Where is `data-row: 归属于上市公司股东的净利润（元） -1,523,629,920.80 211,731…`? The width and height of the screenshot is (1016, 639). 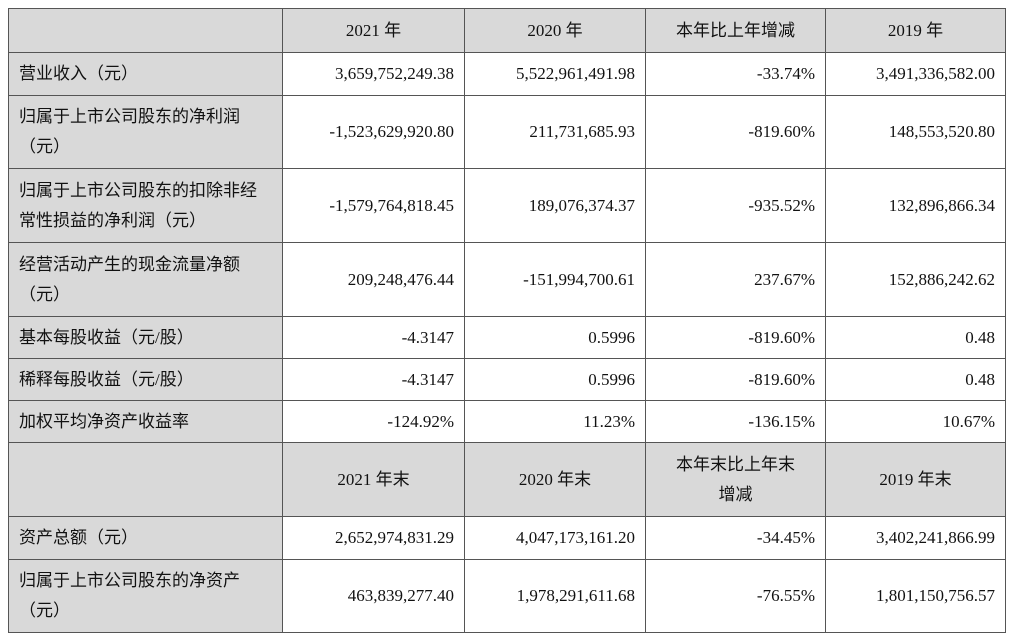 data-row: 归属于上市公司股东的净利润（元） -1,523,629,920.80 211,731… is located at coordinates (507, 132).